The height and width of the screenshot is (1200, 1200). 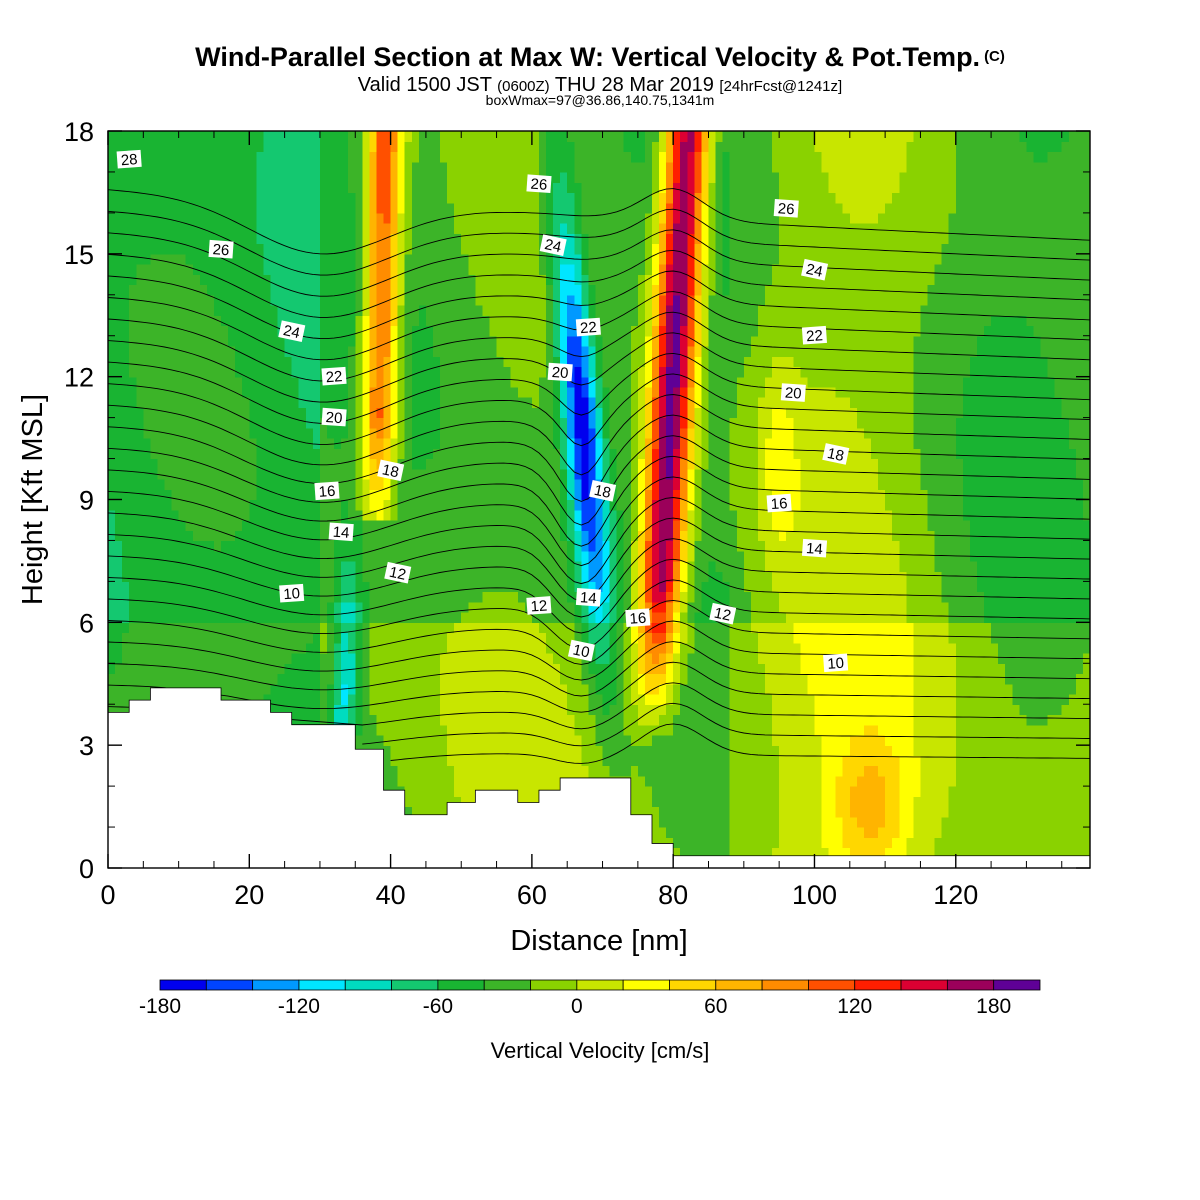 I want to click on y-tick-label: 3, so click(x=86, y=746).